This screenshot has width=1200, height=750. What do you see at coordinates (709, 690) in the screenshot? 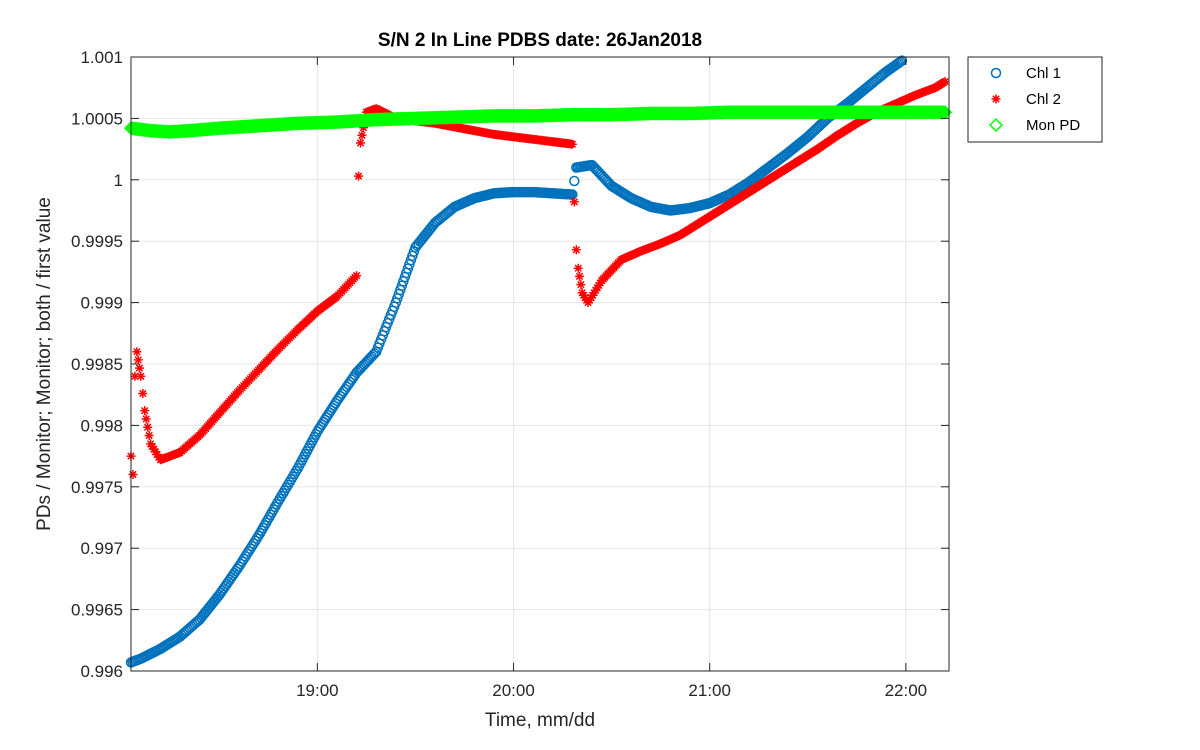
I see `x-tick-label: 21:00` at bounding box center [709, 690].